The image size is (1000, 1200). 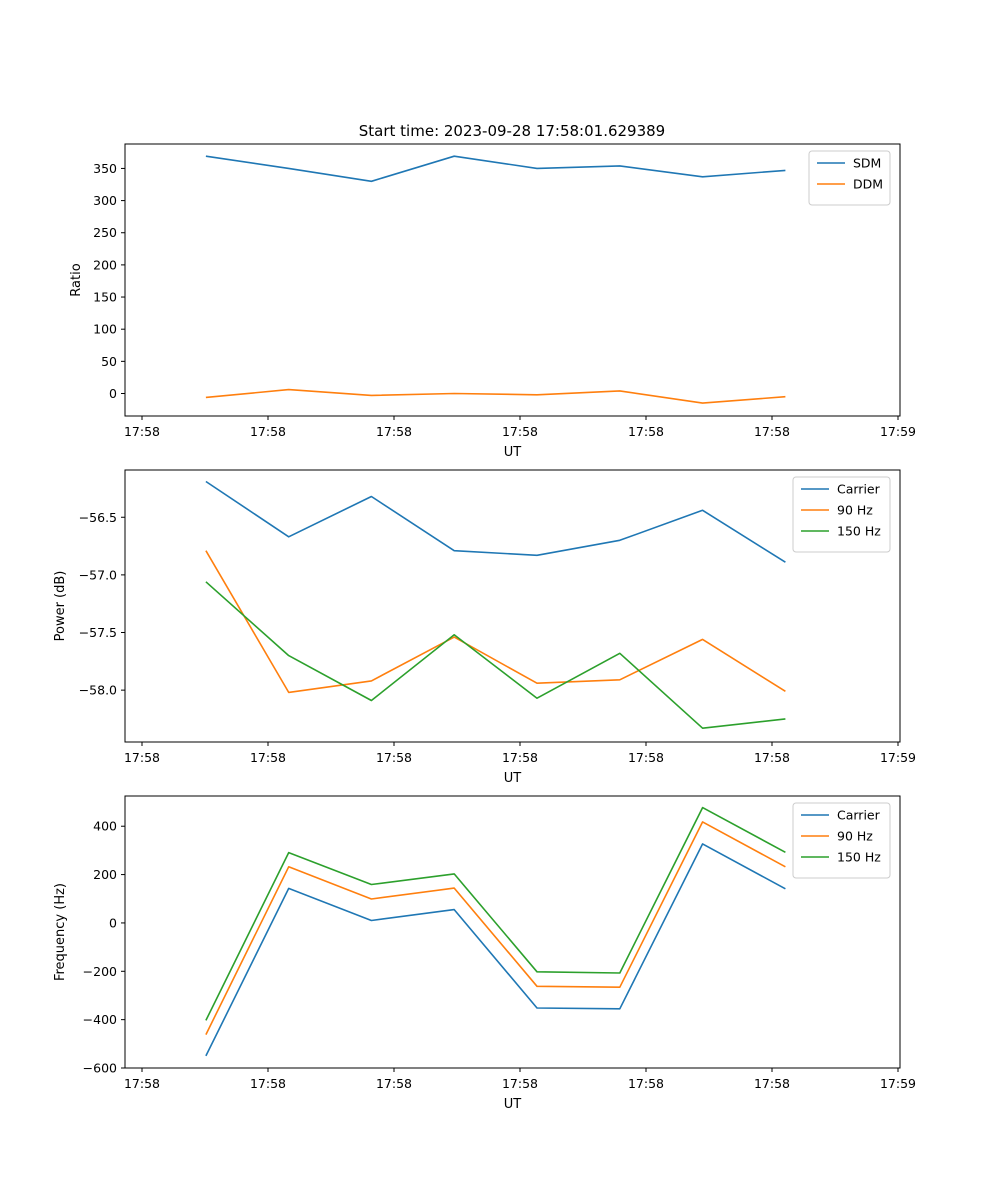 I want to click on y-tick-label: −600, so click(x=100, y=1068).